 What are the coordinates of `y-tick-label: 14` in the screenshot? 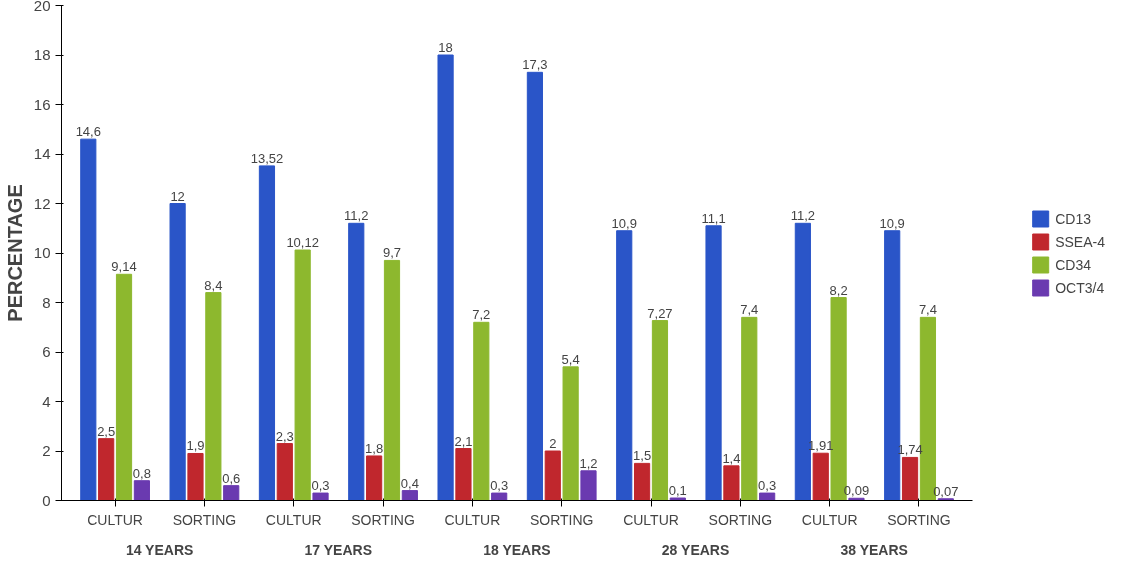 It's located at (42, 153).